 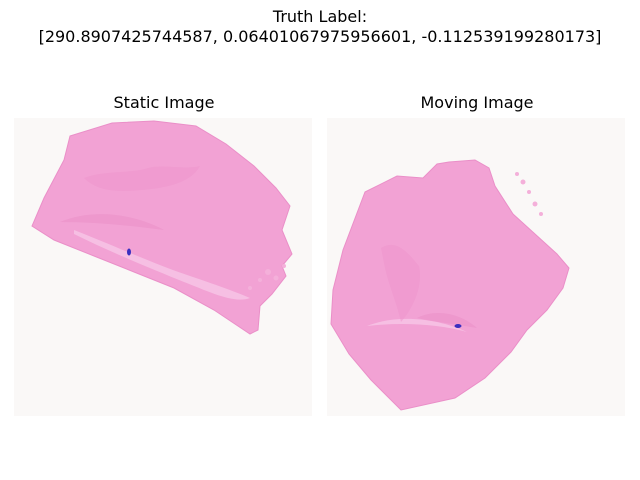 What do you see at coordinates (142, 178) in the screenshot?
I see `static-tissue-gyrus` at bounding box center [142, 178].